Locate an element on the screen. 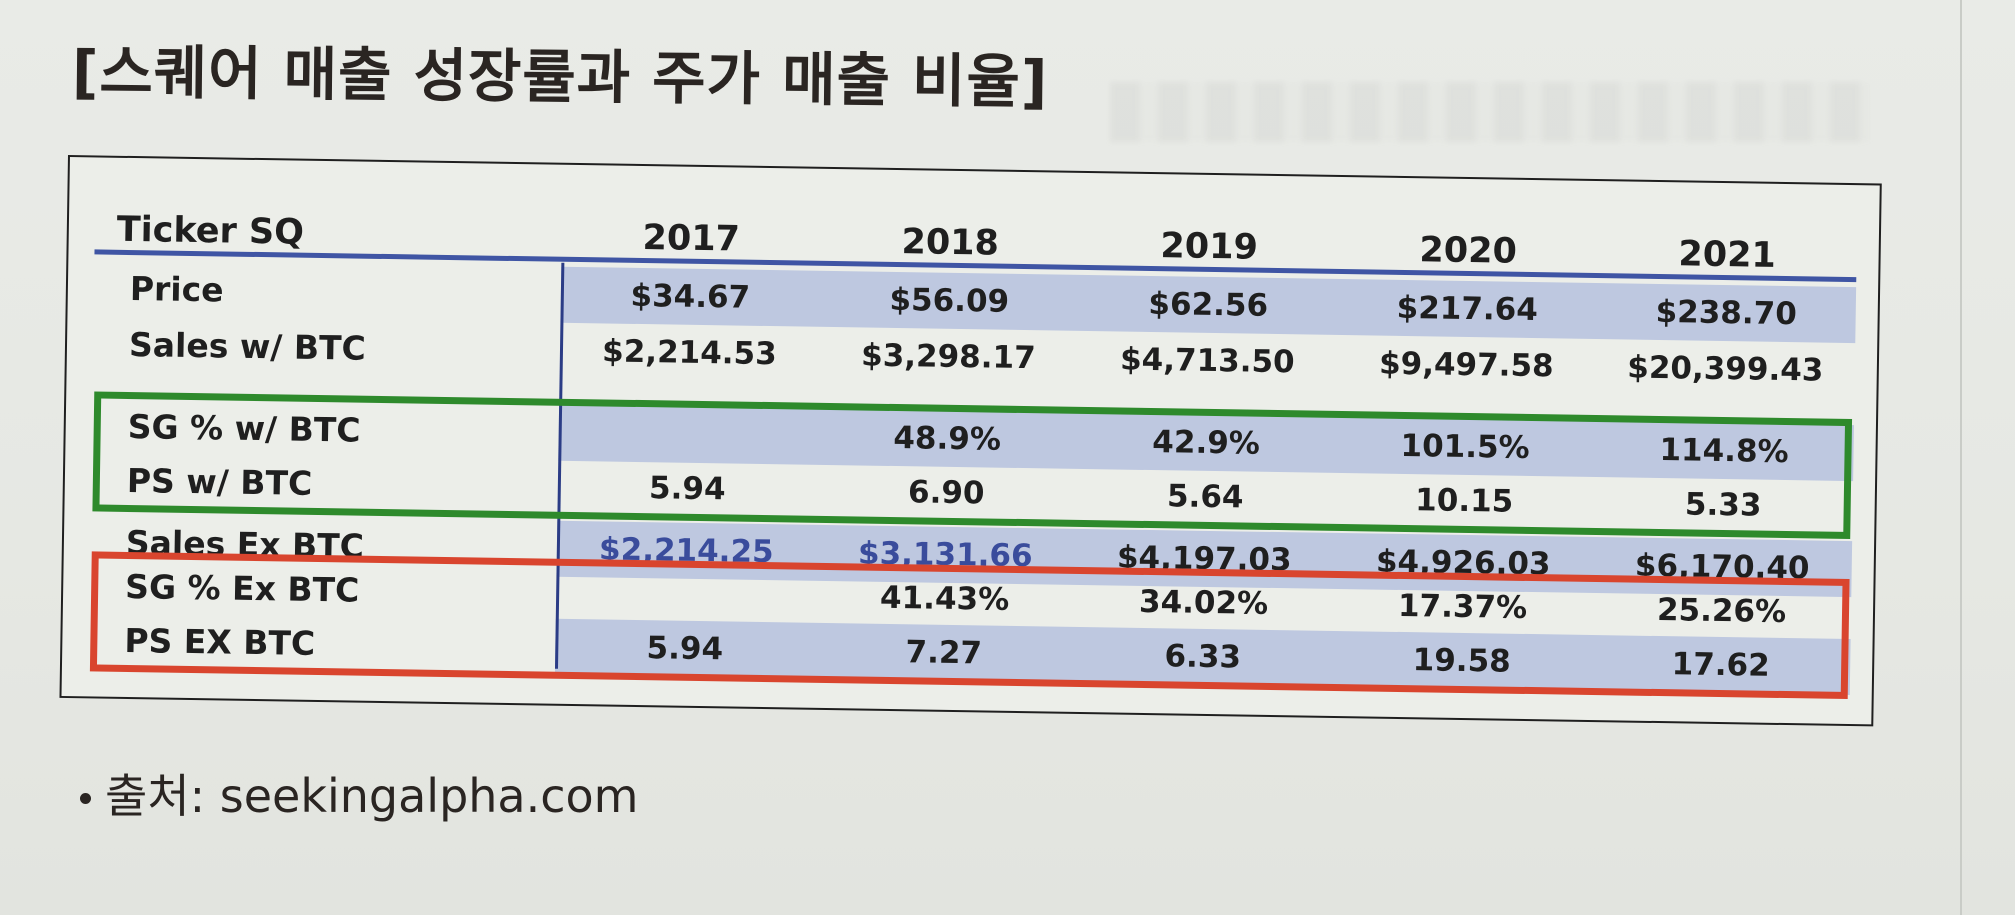  table-cell: $34.67 is located at coordinates (690, 296).